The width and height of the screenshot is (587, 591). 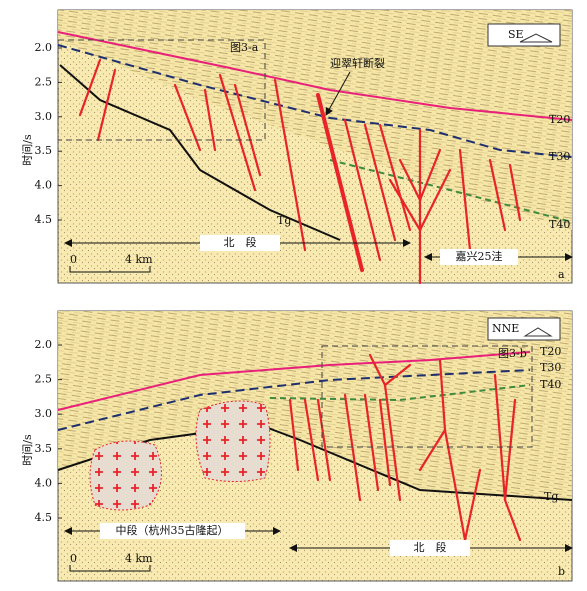 I want to click on direction: SE, so click(x=516, y=34).